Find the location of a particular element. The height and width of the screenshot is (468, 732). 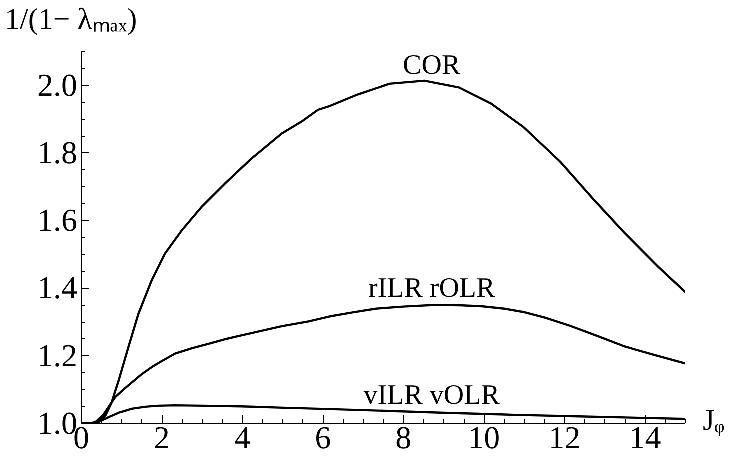

x-axis-title: Jᵩ is located at coordinates (714, 421).